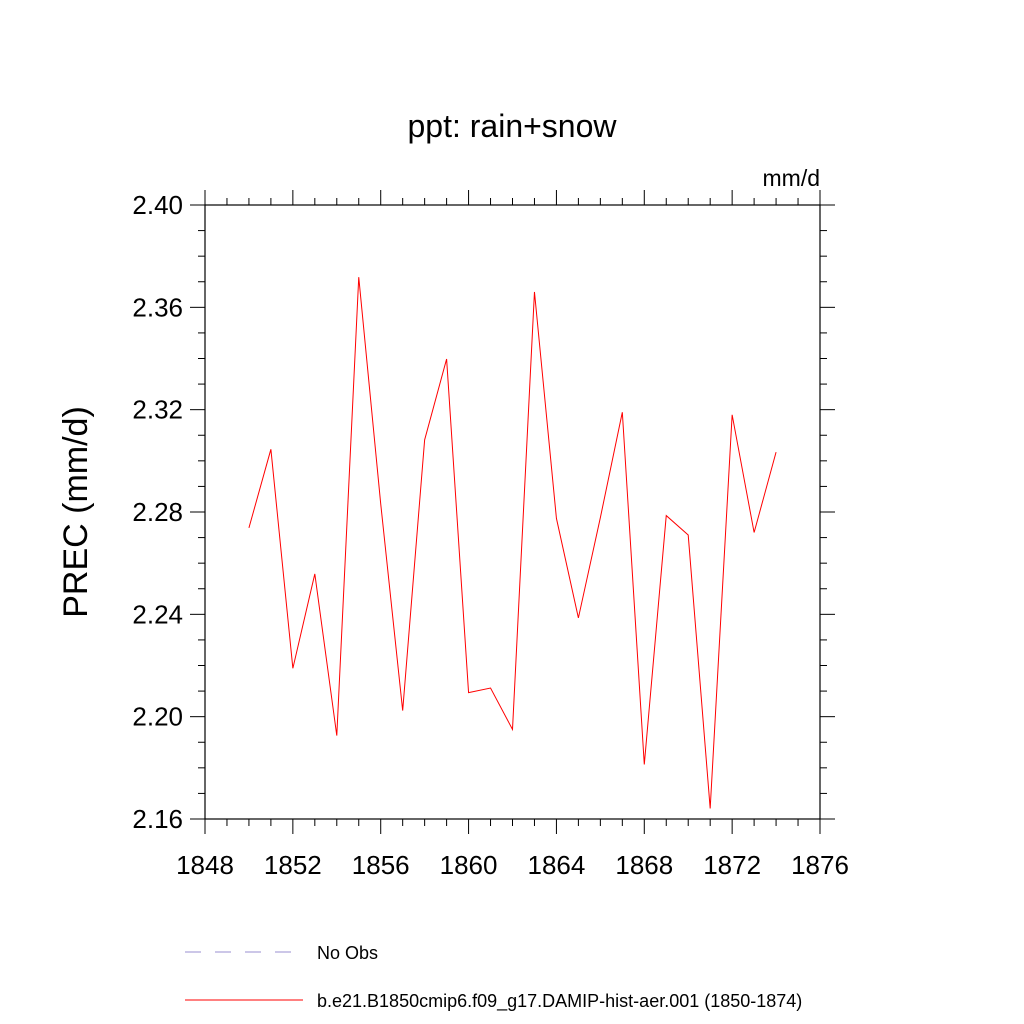  I want to click on x-tick-label: 1856, so click(381, 865).